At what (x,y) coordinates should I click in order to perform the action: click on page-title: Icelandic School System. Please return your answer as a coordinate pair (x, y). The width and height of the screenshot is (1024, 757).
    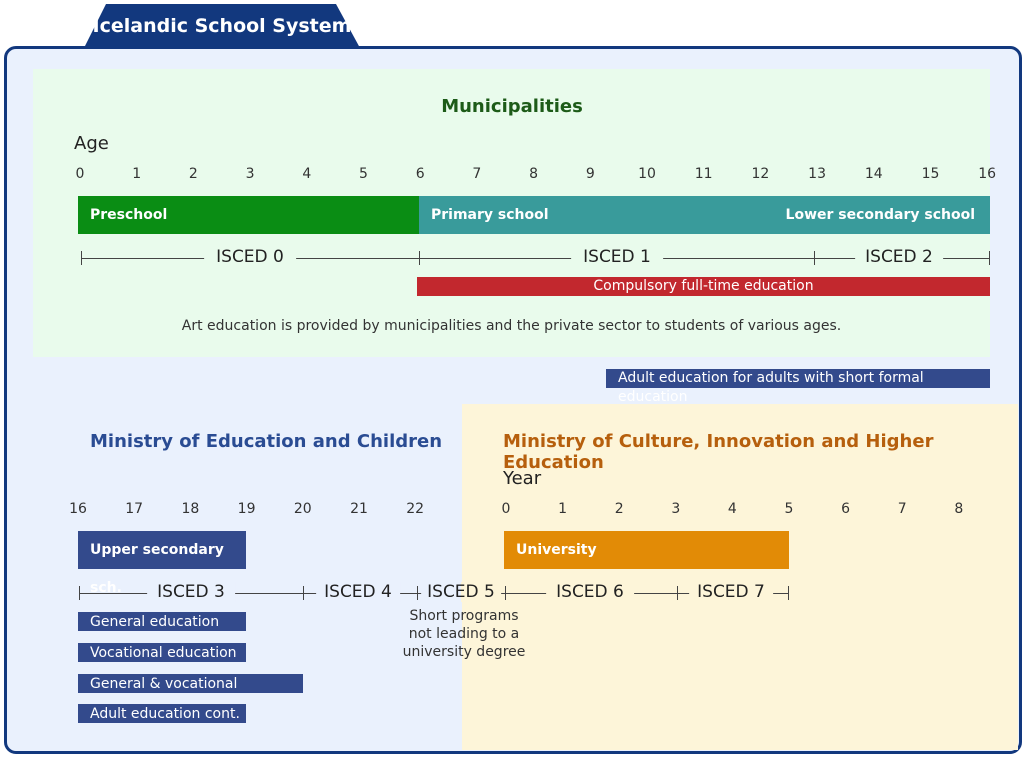
    Looking at the image, I should click on (222, 26).